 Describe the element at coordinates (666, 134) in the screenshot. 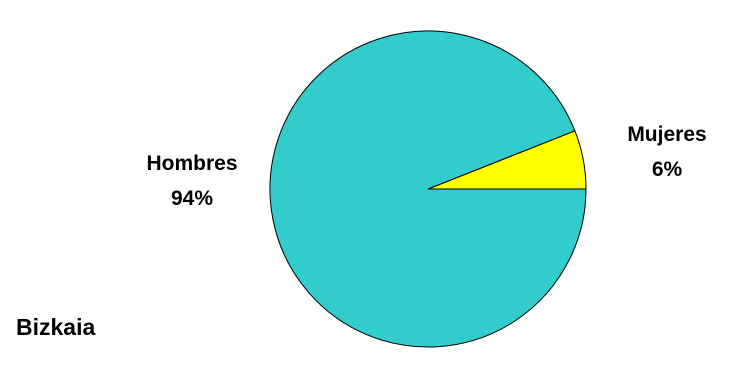

I see `slice-name-mujeres: Mujeres` at that location.